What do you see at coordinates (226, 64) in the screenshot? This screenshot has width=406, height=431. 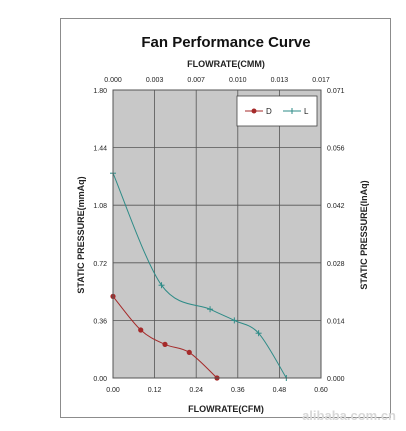 I see `x-axis-top-label: FLOWRATE(CMM)` at bounding box center [226, 64].